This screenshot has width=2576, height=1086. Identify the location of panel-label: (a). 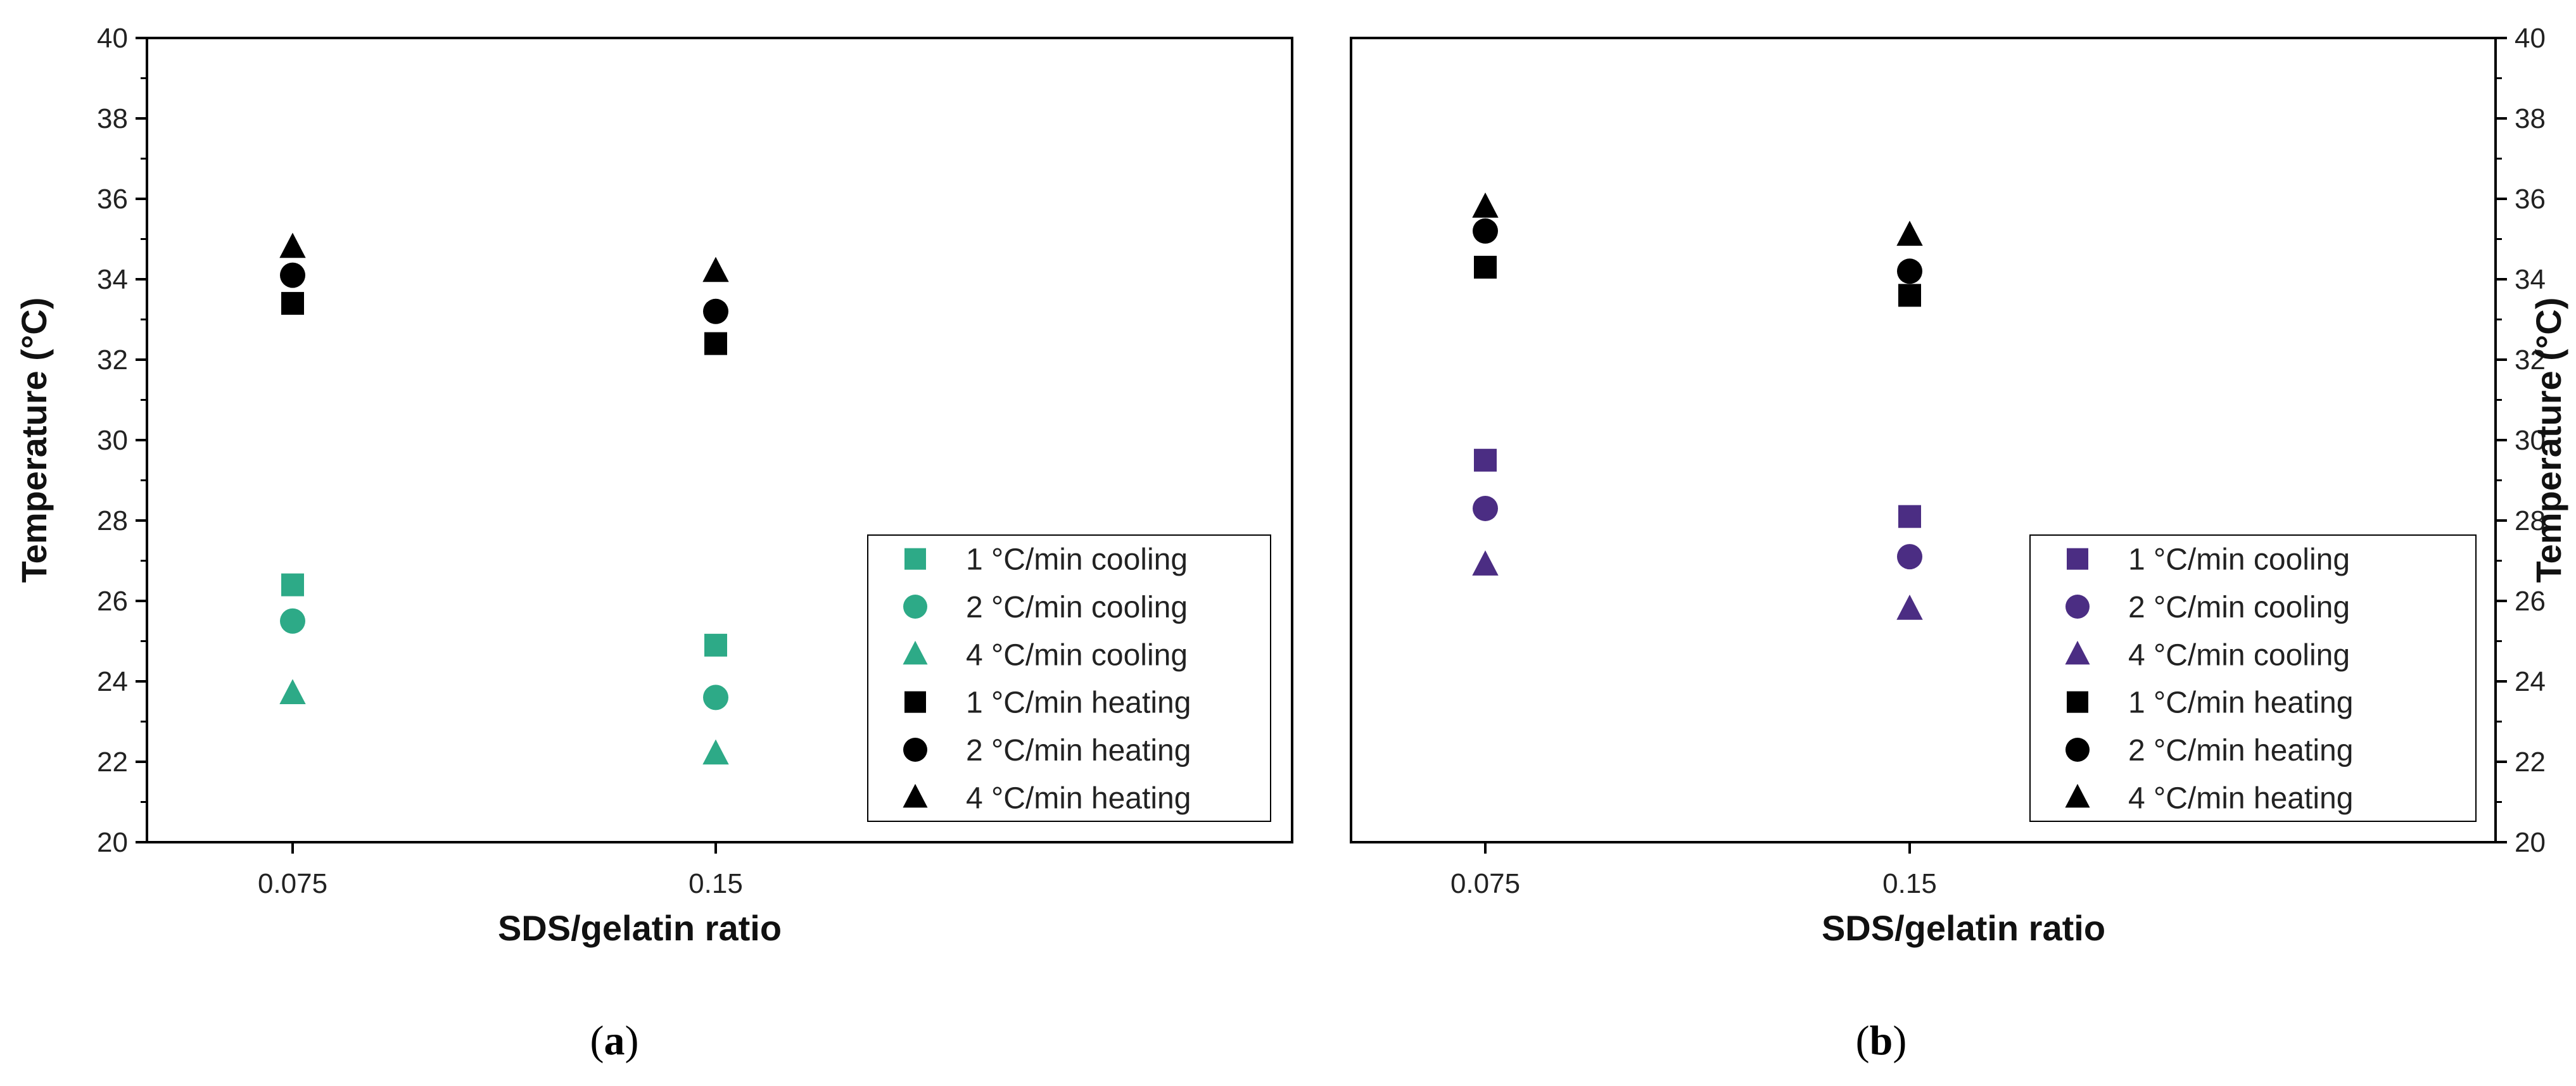
(614, 1041).